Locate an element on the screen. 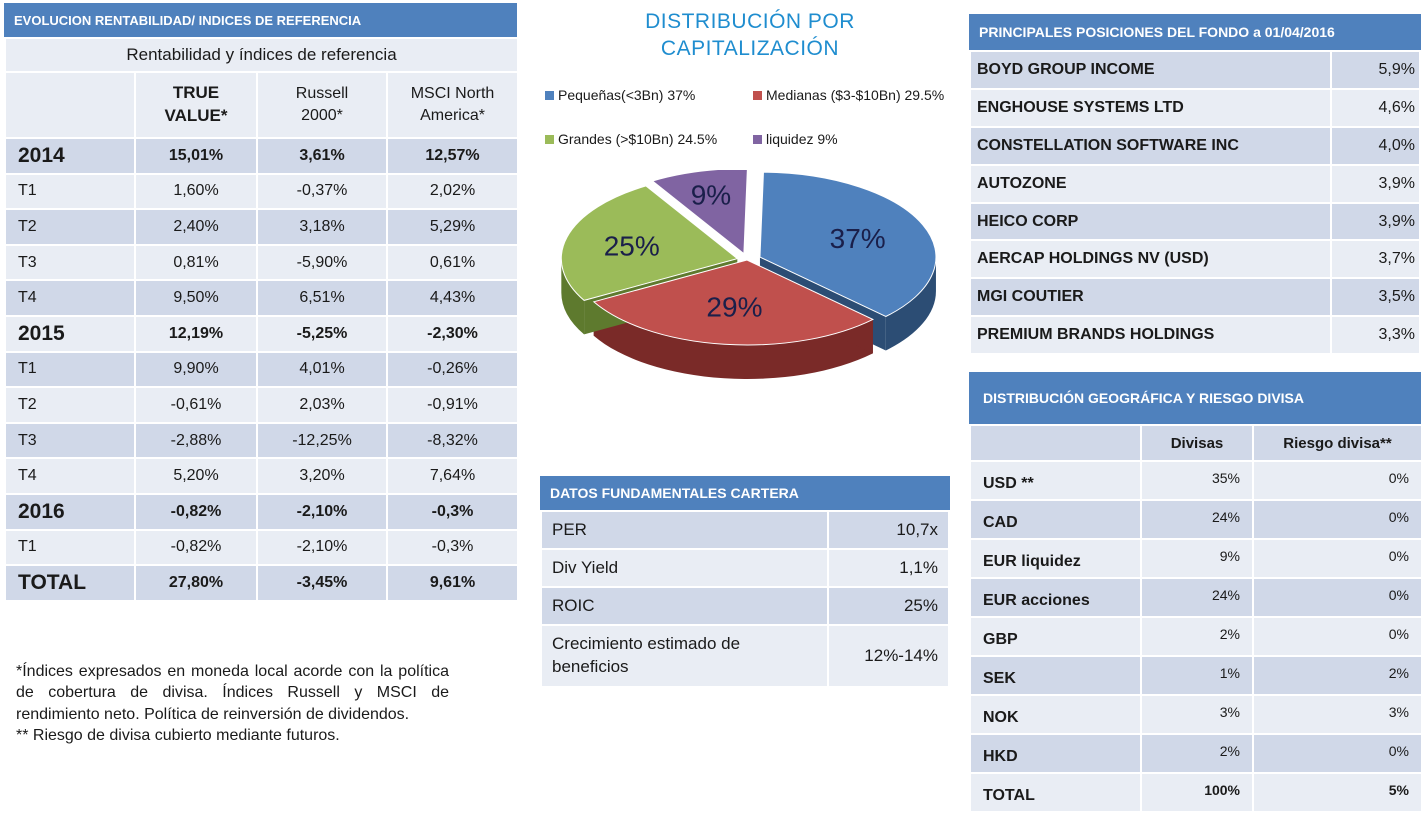 The height and width of the screenshot is (820, 1425). row-label: T4 is located at coordinates (70, 476).